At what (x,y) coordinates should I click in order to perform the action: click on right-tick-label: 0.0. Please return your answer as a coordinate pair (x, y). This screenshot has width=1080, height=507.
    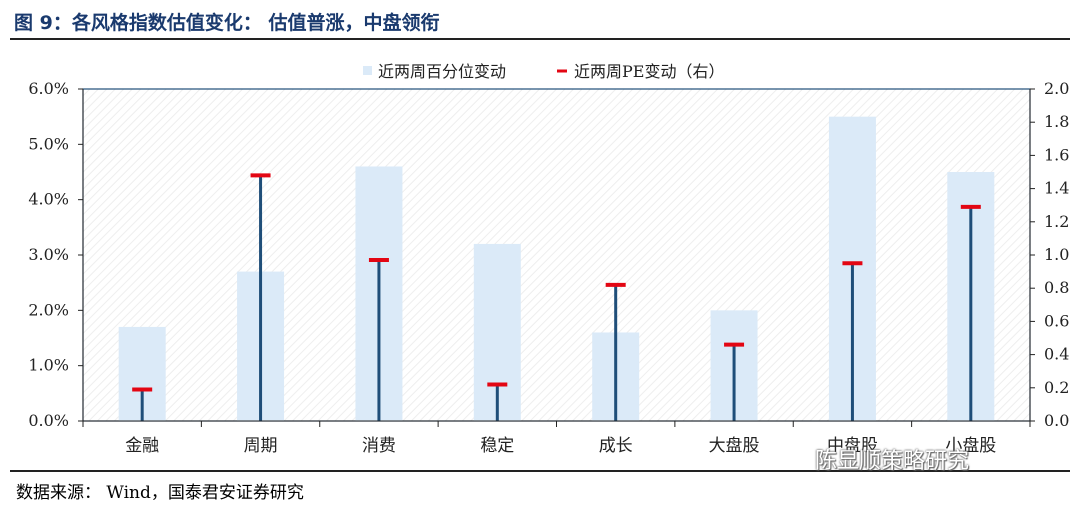
    Looking at the image, I should click on (1056, 420).